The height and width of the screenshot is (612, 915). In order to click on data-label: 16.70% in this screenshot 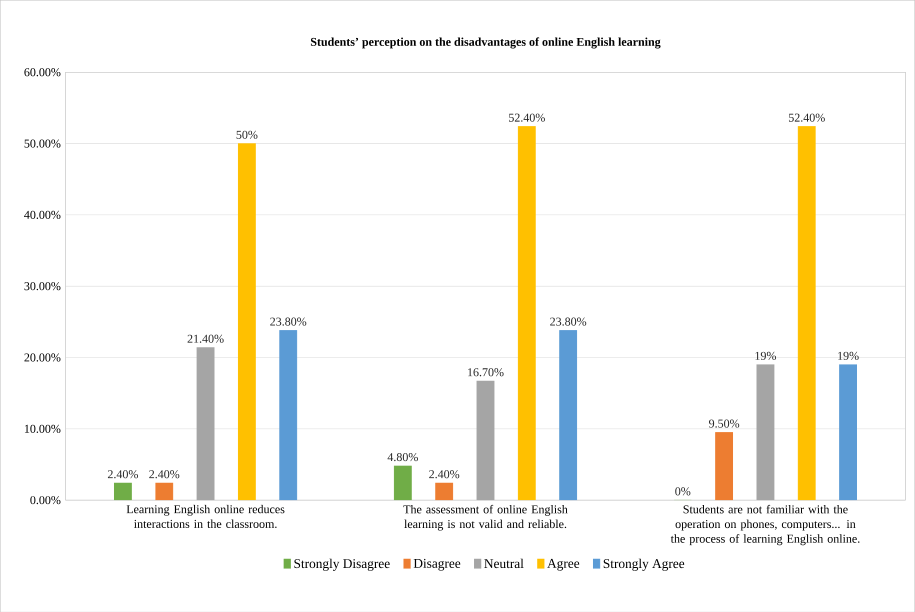, I will do `click(486, 372)`.